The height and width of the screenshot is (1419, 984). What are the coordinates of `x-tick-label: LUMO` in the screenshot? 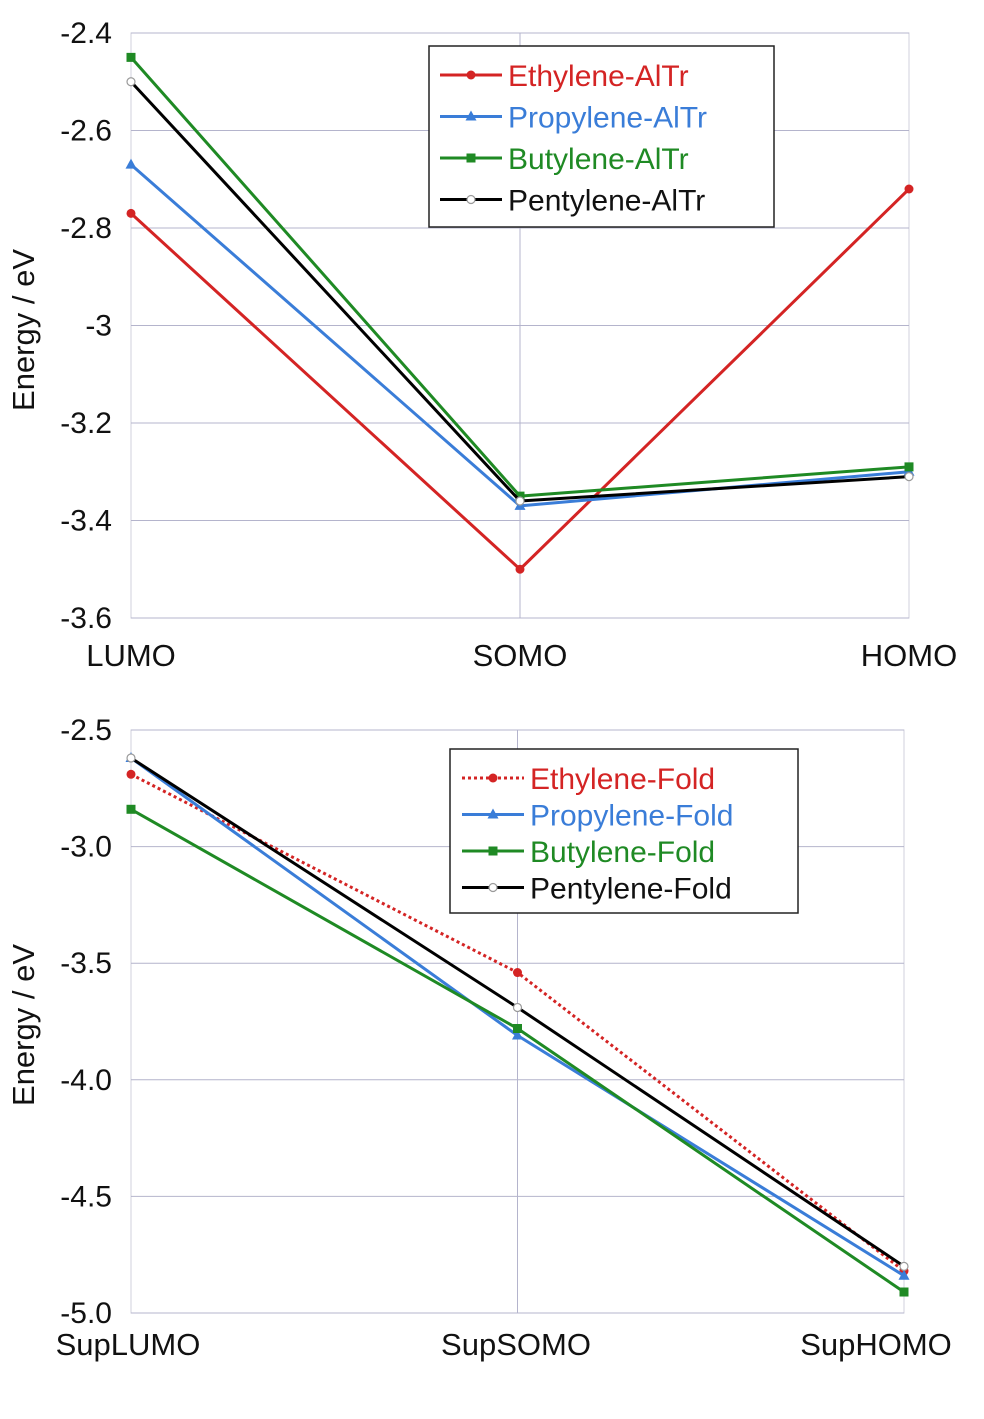 It's located at (131, 655).